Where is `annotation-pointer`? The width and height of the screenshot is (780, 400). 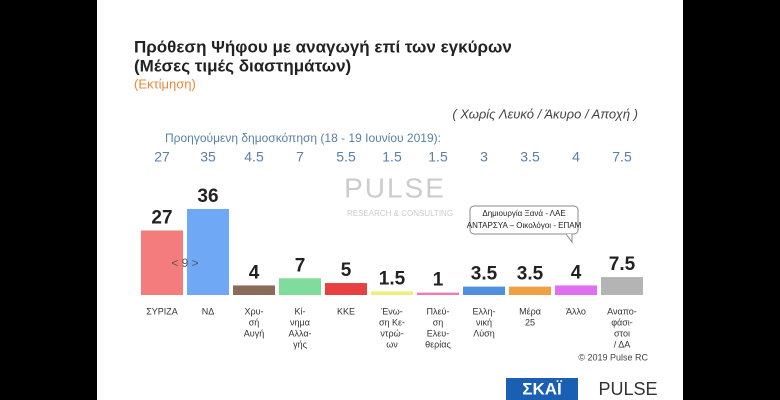
annotation-pointer is located at coordinates (569, 238).